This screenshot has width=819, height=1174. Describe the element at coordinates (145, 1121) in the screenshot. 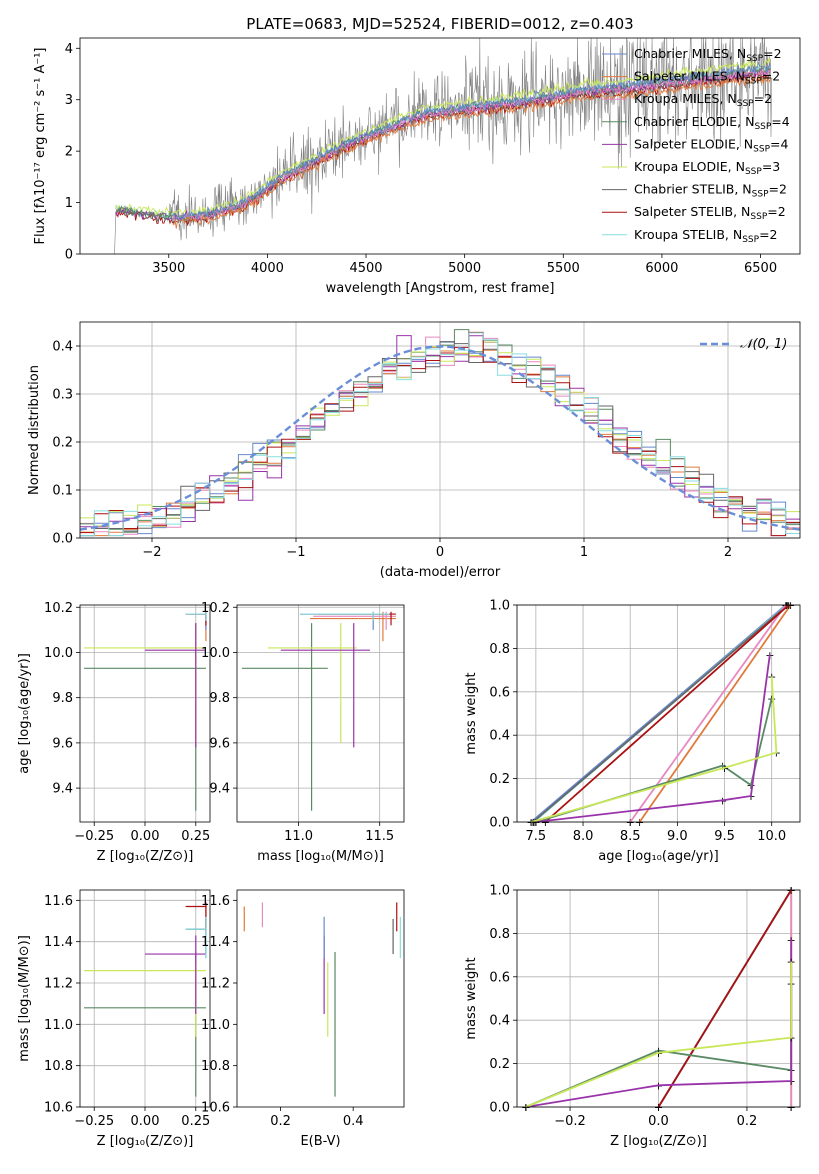

I see `x-tick-label: 0.00` at that location.